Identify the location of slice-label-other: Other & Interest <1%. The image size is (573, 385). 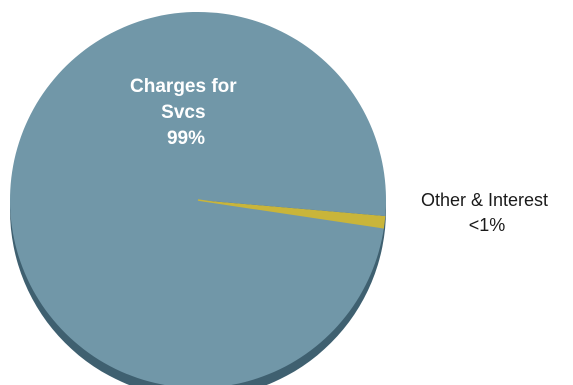
(487, 212).